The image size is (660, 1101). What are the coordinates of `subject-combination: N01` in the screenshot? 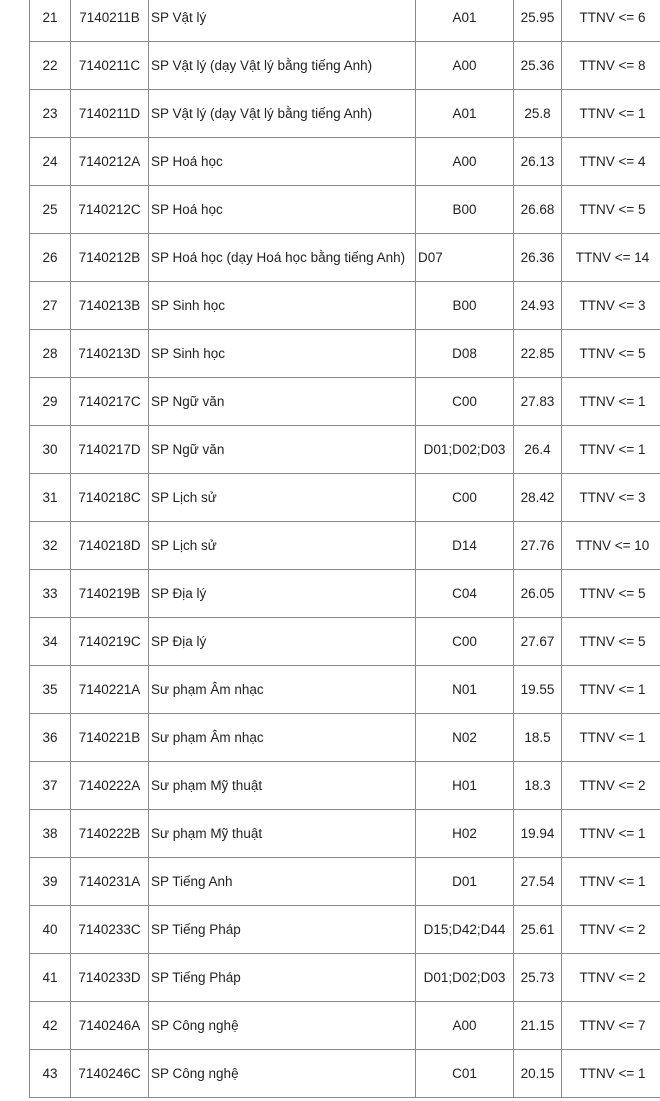 It's located at (464, 689).